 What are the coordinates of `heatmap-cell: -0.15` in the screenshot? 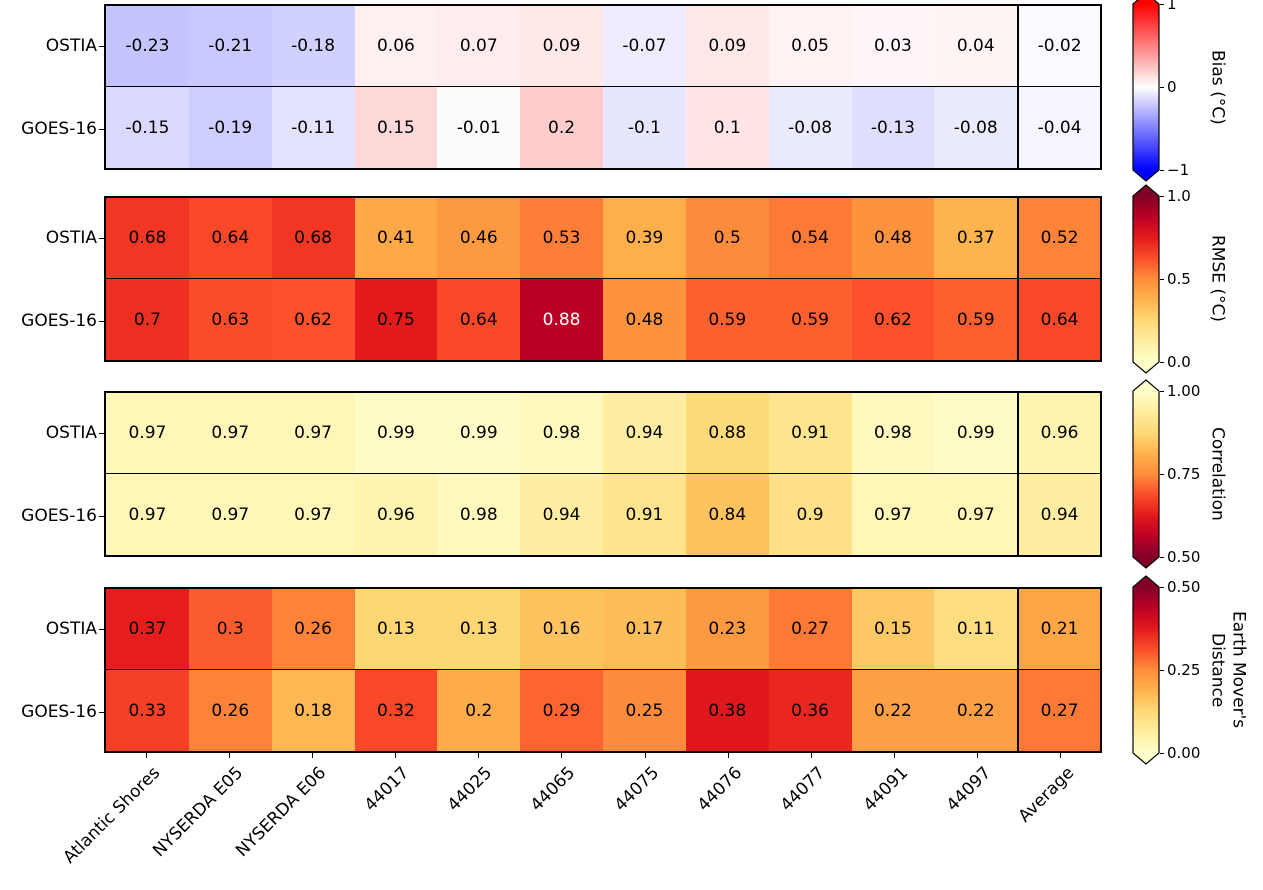 It's located at (147, 127).